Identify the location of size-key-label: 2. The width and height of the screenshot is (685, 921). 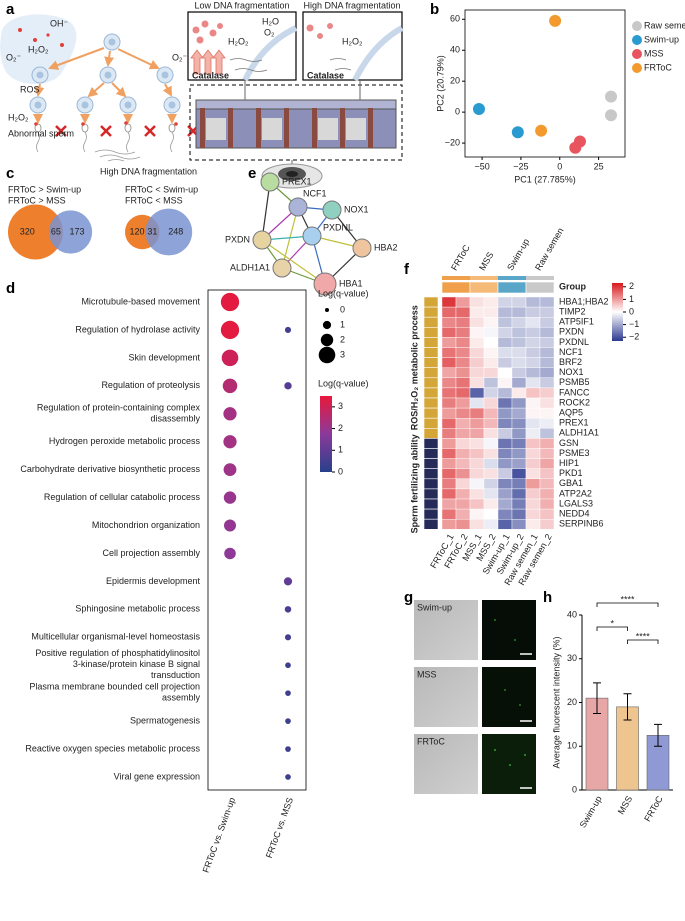
(342, 339).